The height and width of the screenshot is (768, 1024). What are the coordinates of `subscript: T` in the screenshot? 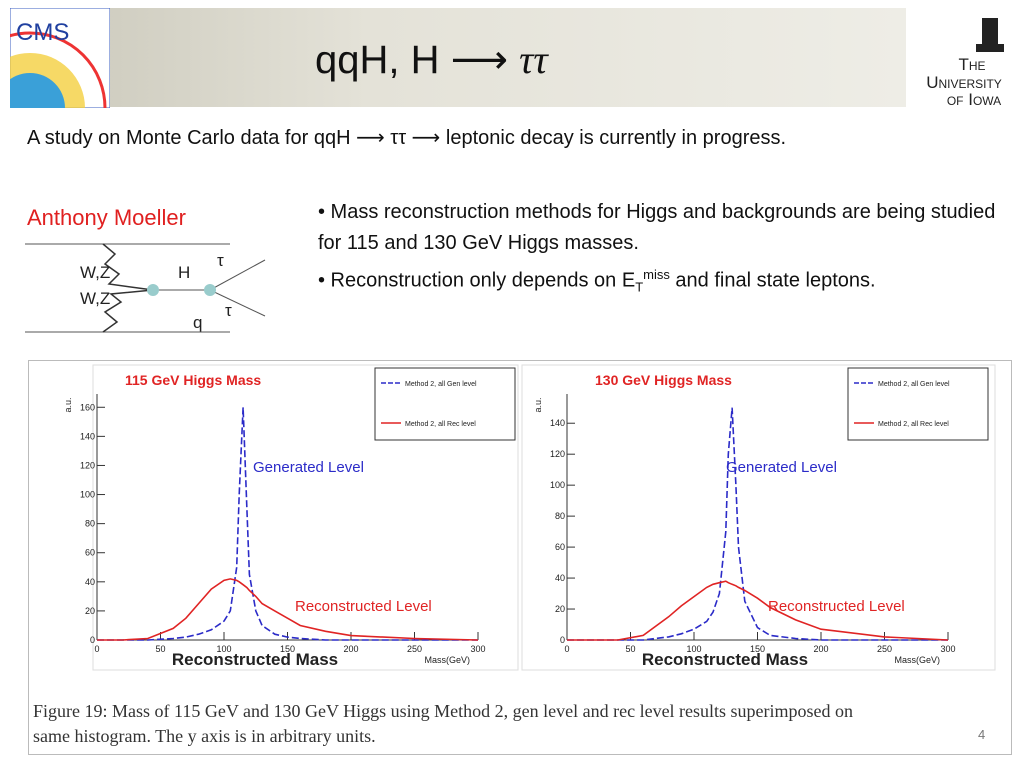 It's located at (639, 287).